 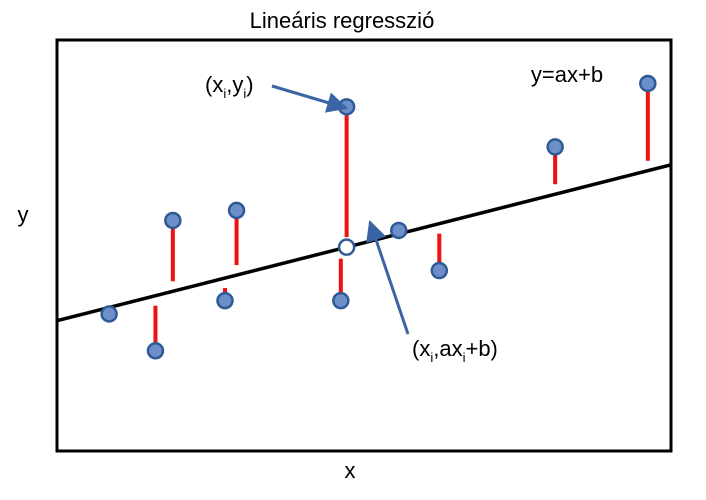 I want to click on fitted-point, so click(x=346, y=247).